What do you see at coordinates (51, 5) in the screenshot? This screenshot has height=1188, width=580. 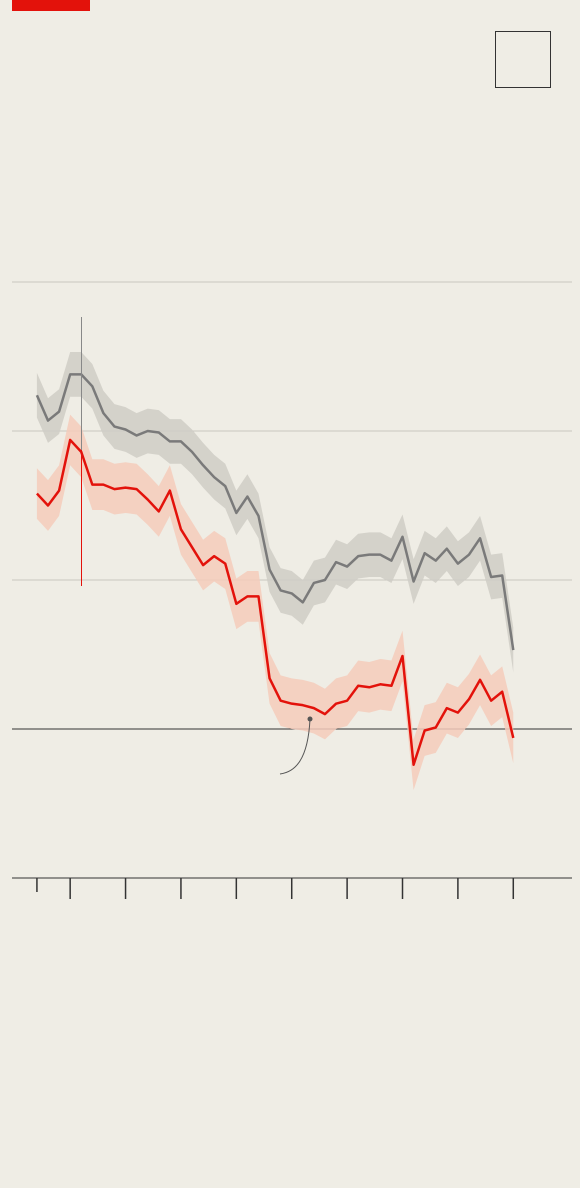 I see `brand-tag` at bounding box center [51, 5].